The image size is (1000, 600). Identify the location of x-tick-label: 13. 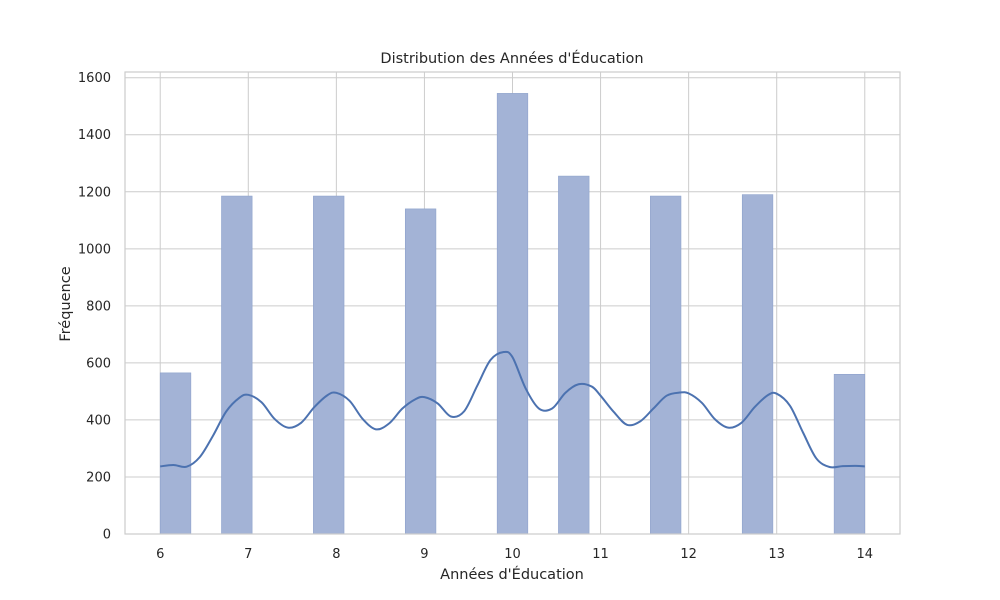
(776, 554).